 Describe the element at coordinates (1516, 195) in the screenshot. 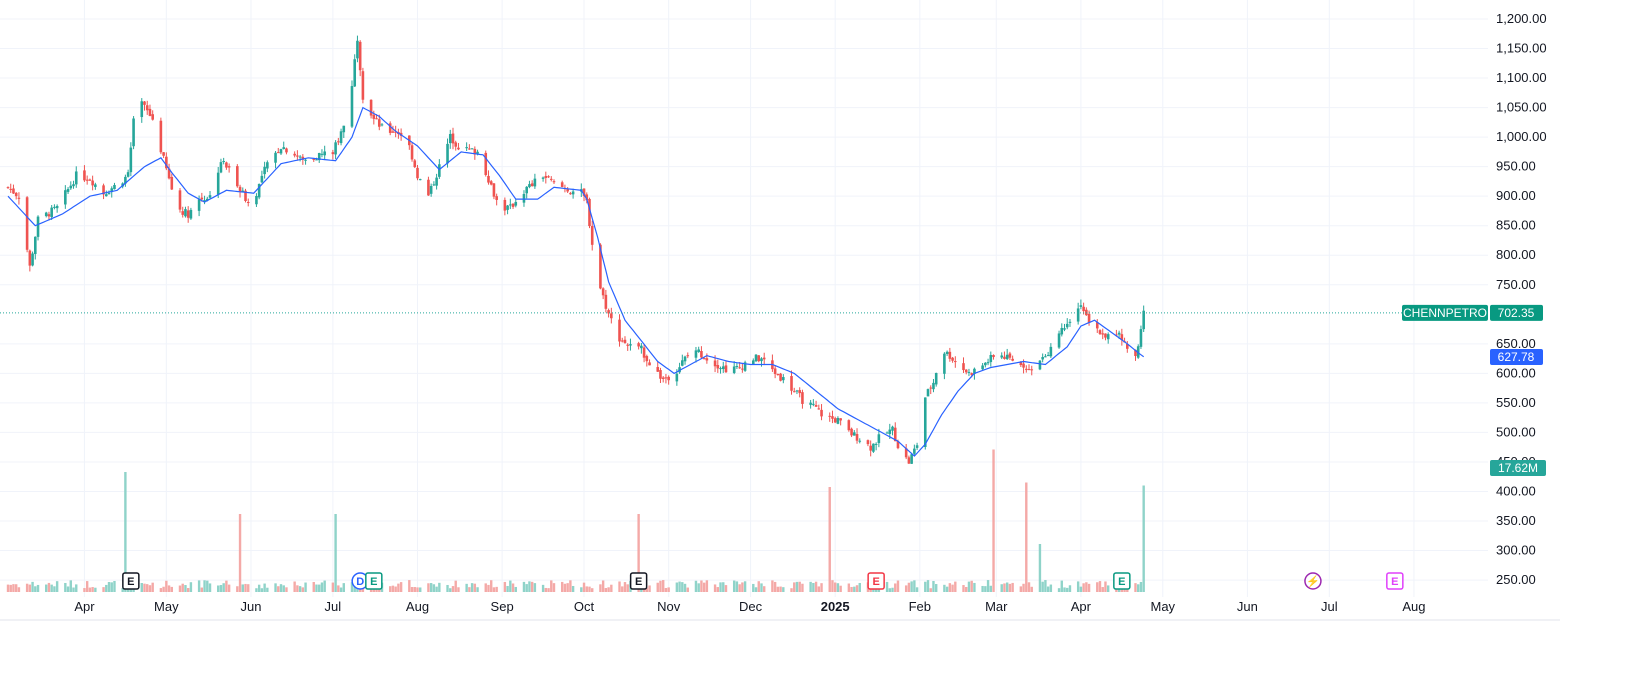

I see `y-tick-label: 900.00` at that location.